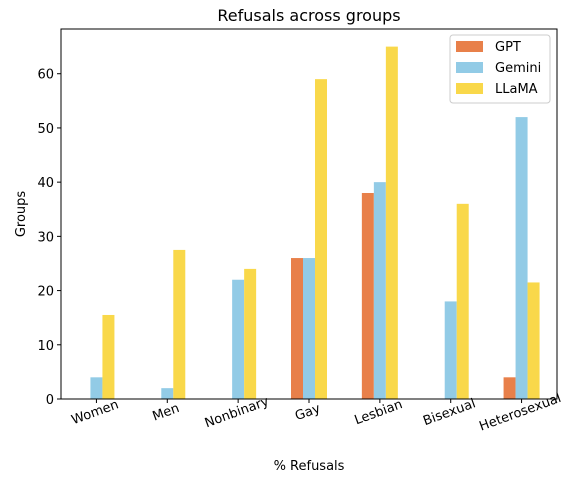  Describe the element at coordinates (518, 68) in the screenshot. I see `legend-label-gemini: Gemini` at that location.